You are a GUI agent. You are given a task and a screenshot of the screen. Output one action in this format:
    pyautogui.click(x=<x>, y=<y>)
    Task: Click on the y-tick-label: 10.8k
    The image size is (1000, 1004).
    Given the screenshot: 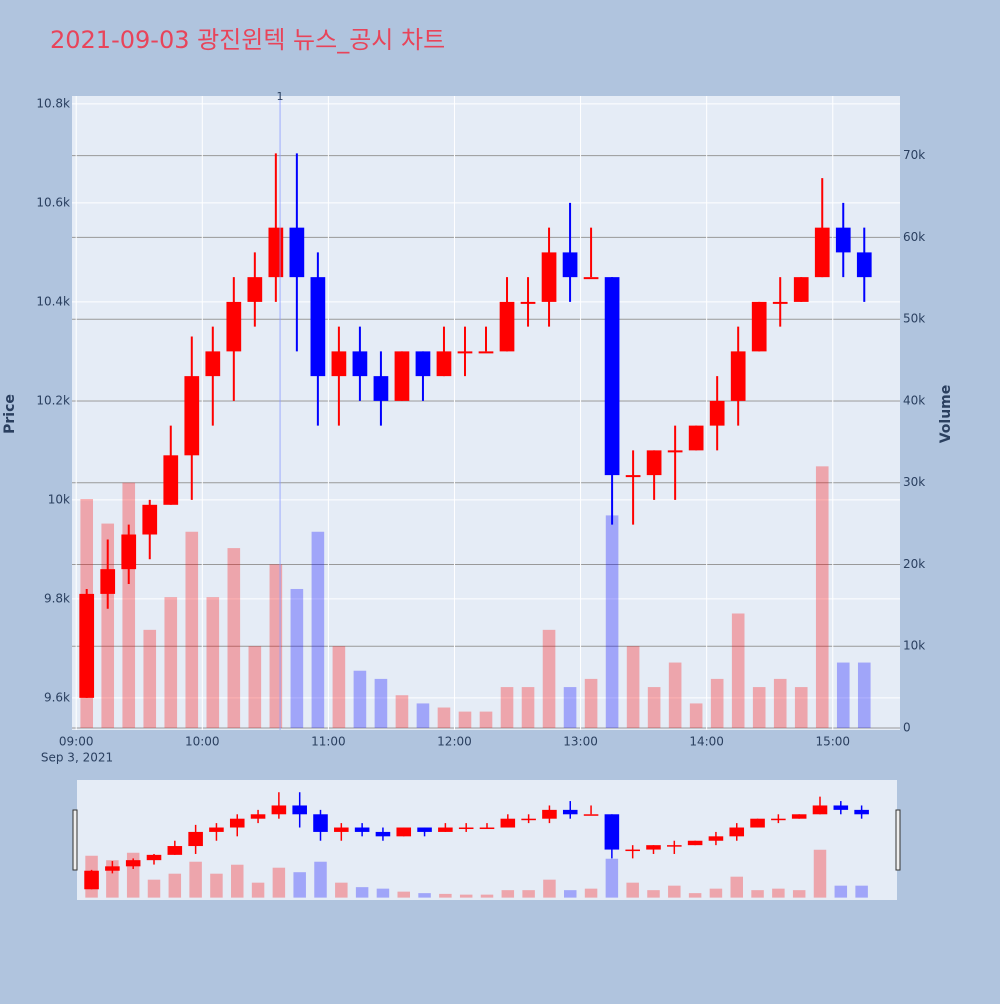 What is the action you would take?
    pyautogui.click(x=53, y=103)
    